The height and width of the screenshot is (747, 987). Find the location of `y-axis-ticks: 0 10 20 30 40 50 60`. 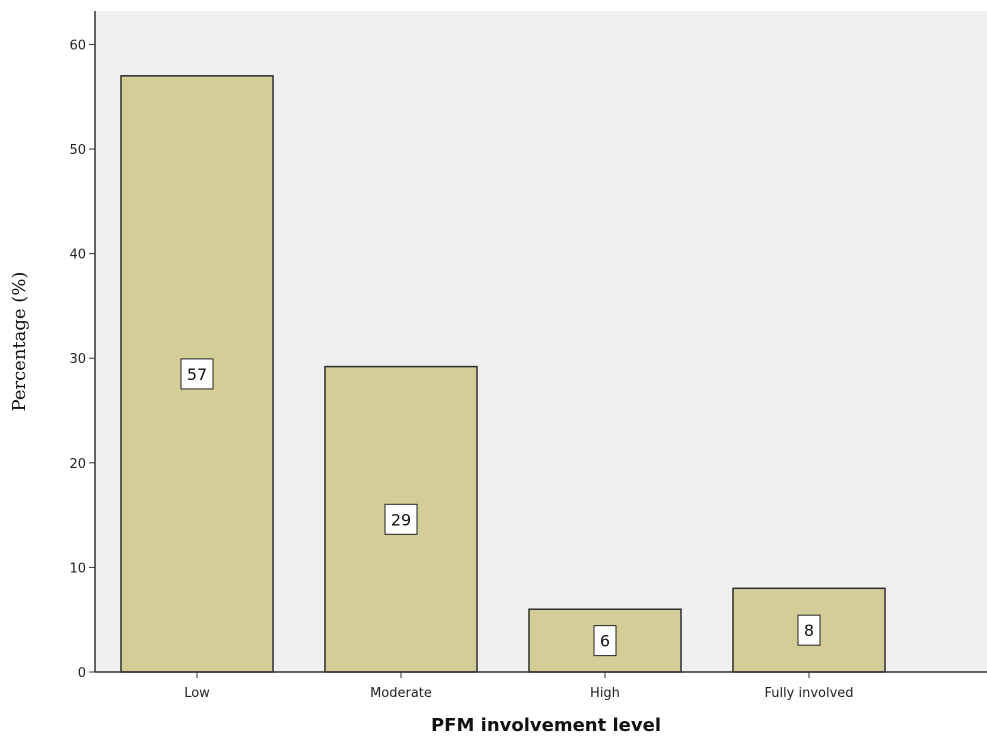

y-axis-ticks: 0 10 20 30 40 50 60 is located at coordinates (82, 359).